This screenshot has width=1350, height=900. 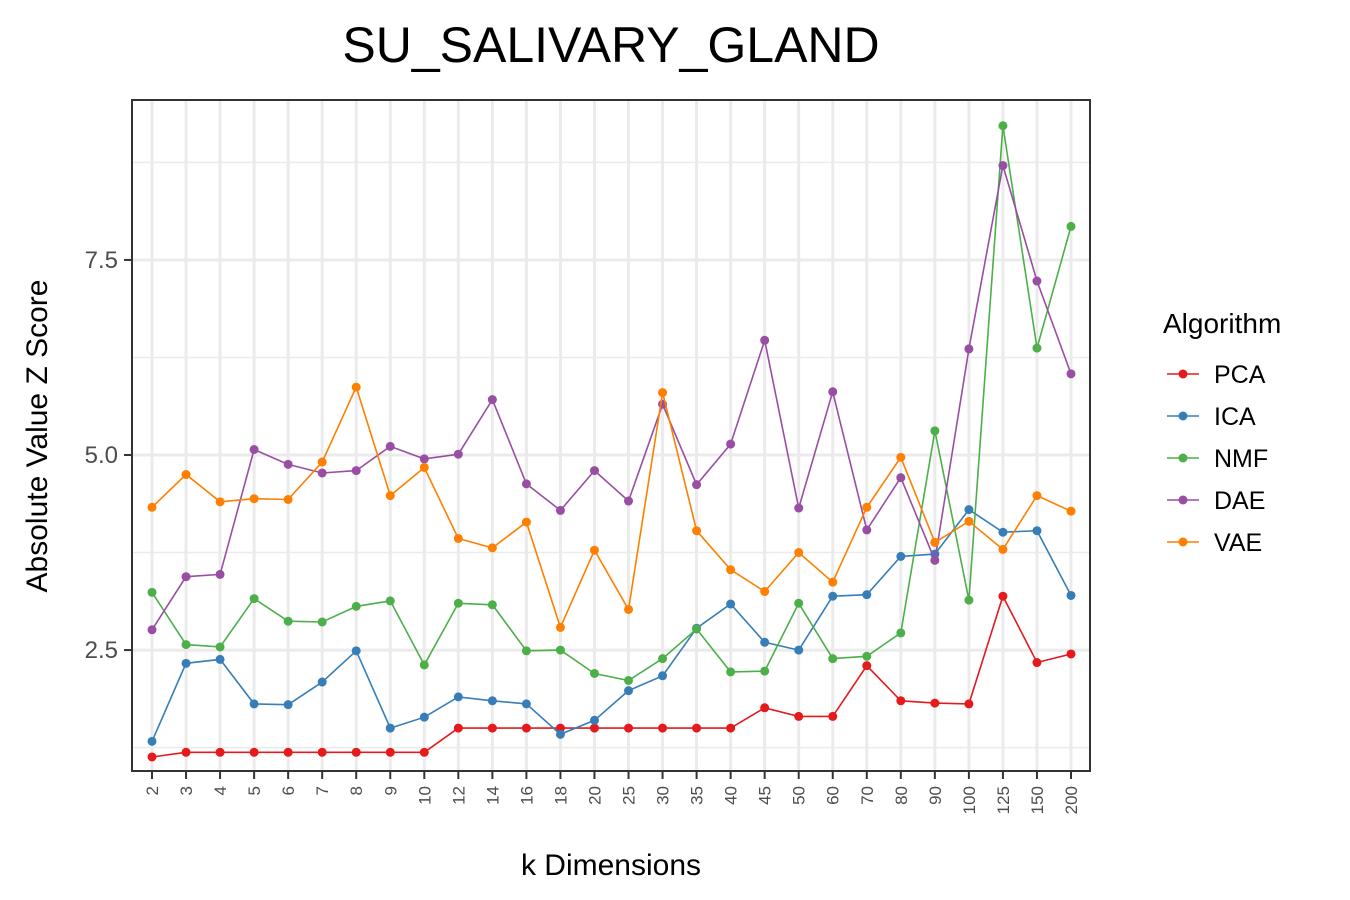 I want to click on x-tick-label: 45, so click(x=765, y=795).